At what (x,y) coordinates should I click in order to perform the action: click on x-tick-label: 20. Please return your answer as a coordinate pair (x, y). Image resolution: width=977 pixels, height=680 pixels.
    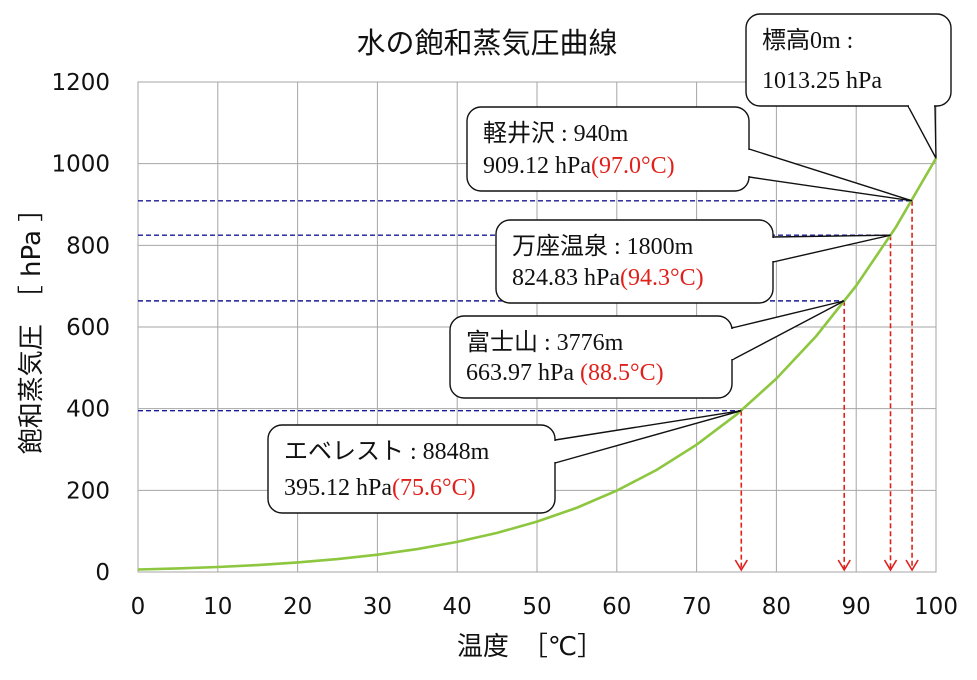
    Looking at the image, I should click on (297, 607).